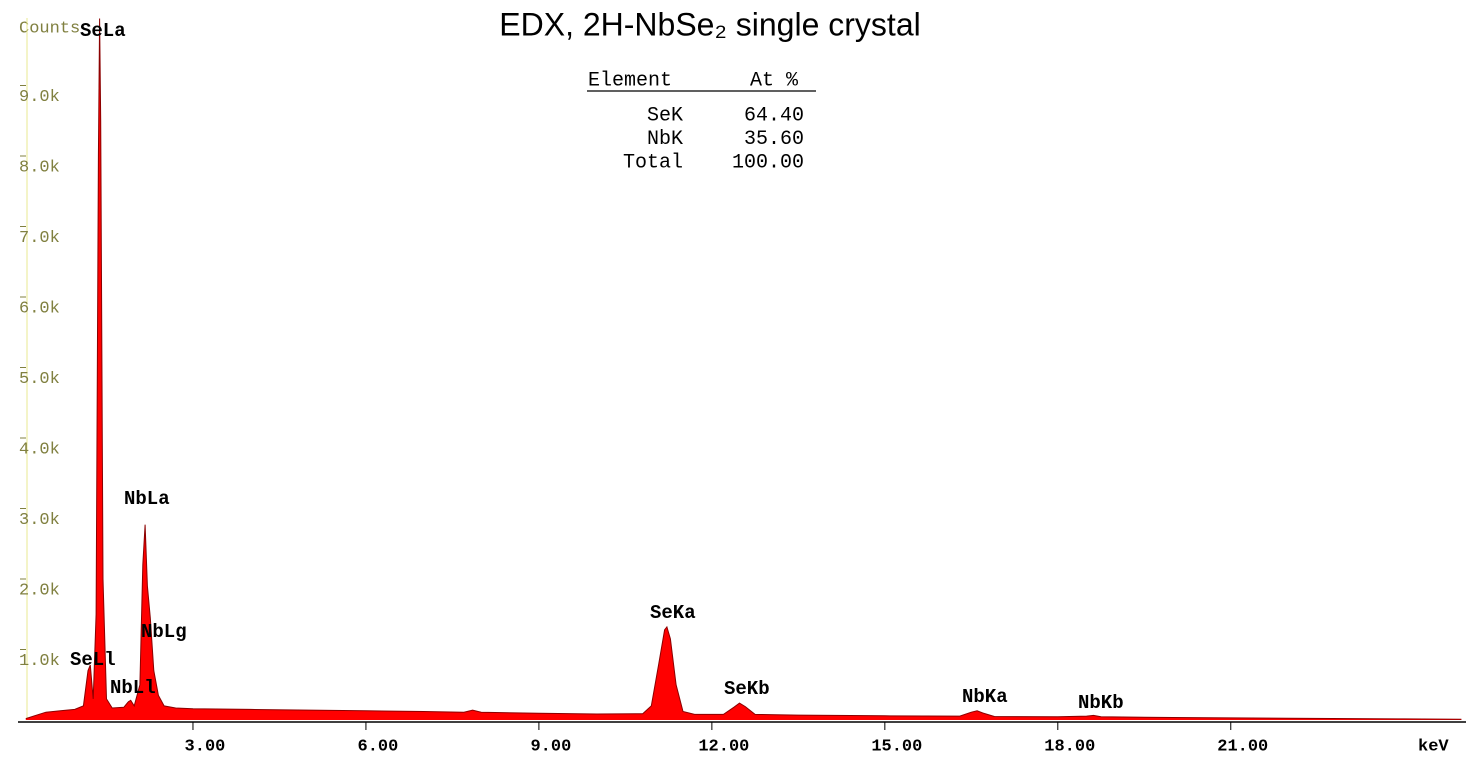 The image size is (1478, 772). I want to click on x-axis-label: keV, so click(1433, 746).